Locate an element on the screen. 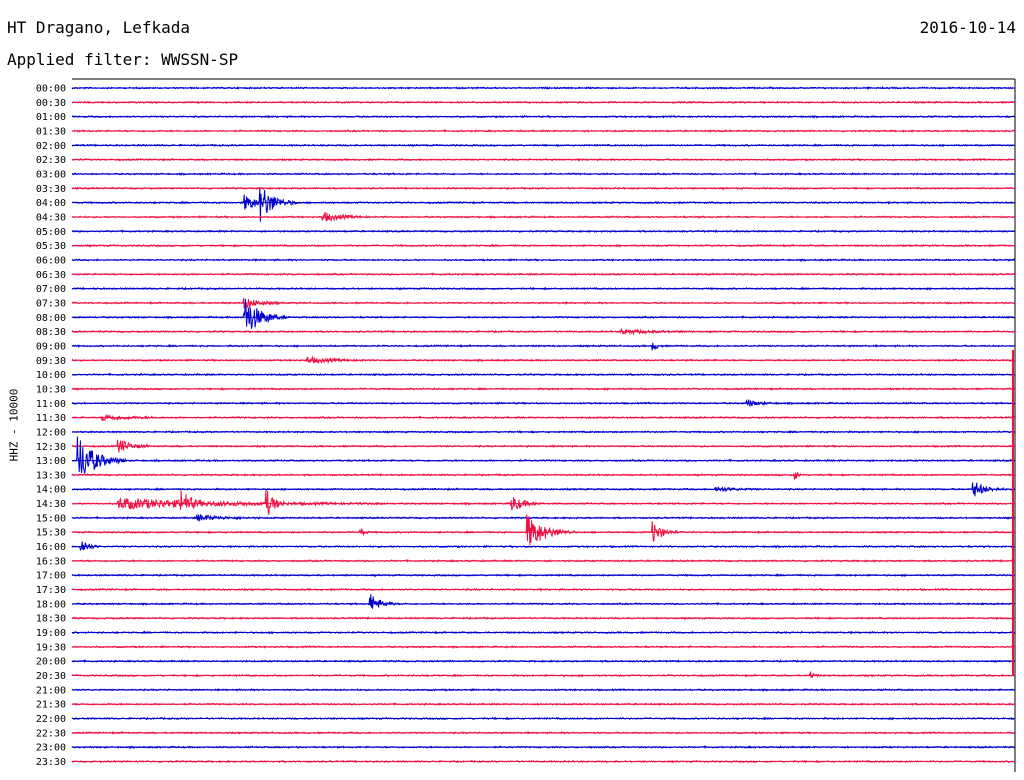 This screenshot has width=1024, height=780. row-label: 15:00 is located at coordinates (51, 518).